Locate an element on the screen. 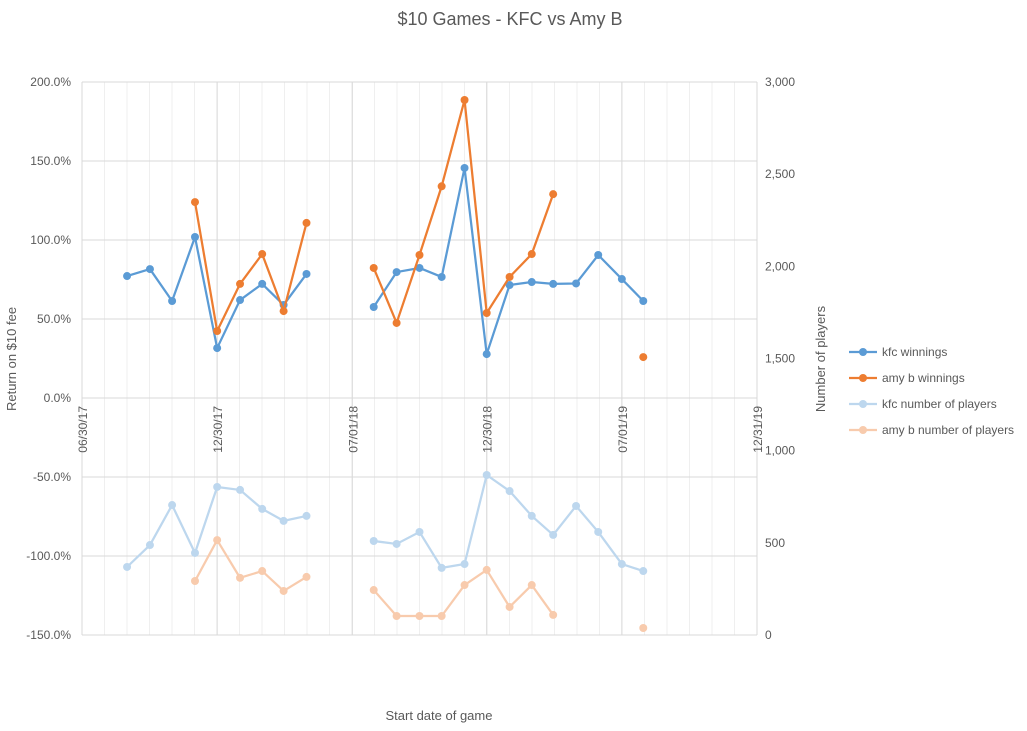 The height and width of the screenshot is (731, 1027). chart-title: $10 Games - KFC vs Amy B is located at coordinates (509, 19).